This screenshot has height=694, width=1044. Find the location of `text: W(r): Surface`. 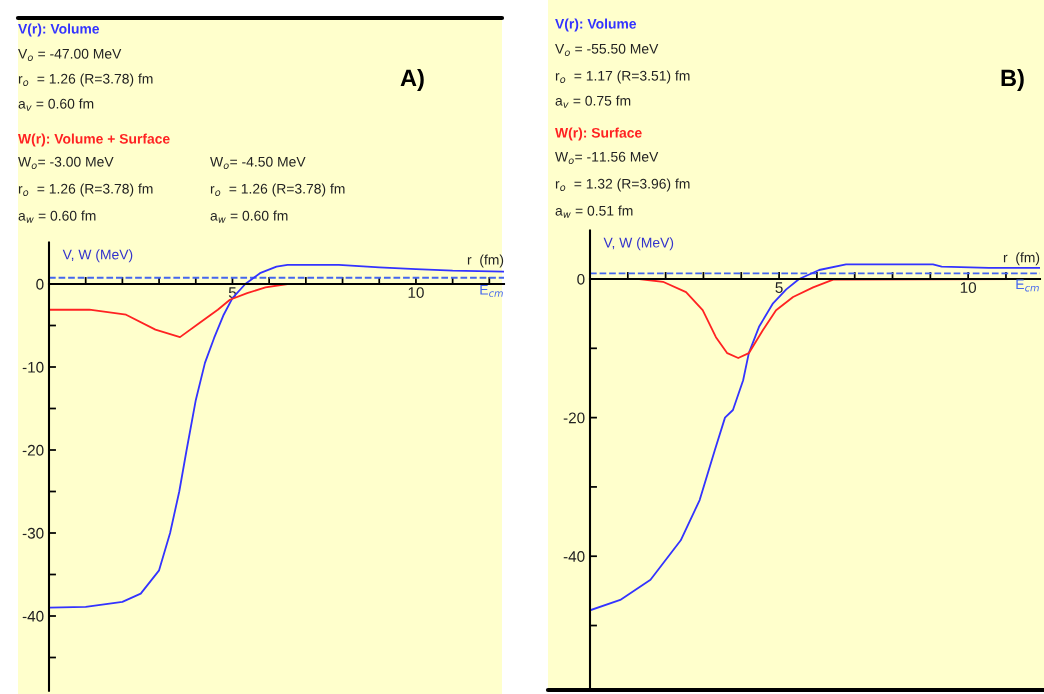

text: W(r): Surface is located at coordinates (598, 134).